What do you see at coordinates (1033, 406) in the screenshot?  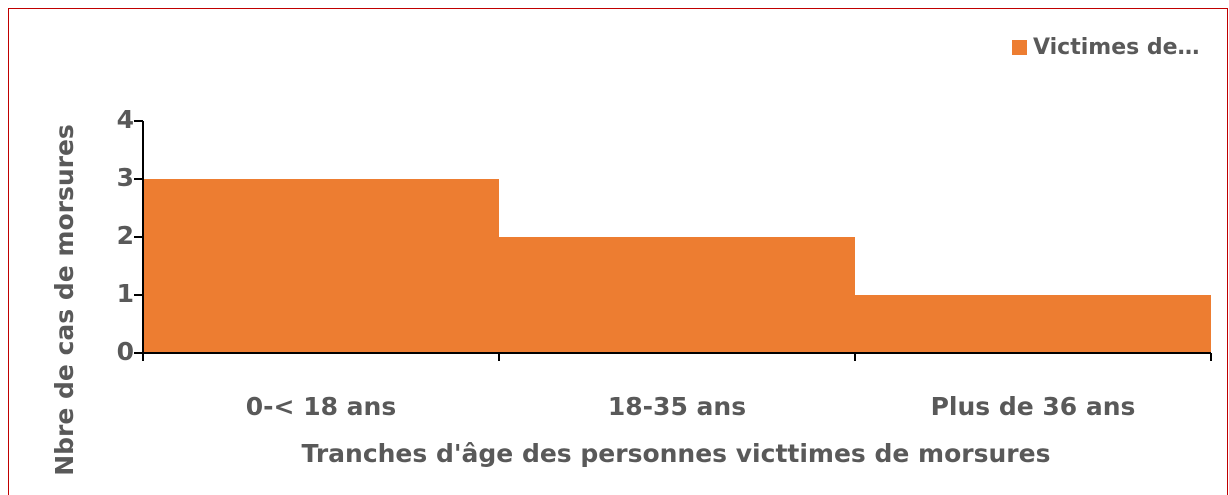 I see `x-tick-label: Plus de 36 ans` at bounding box center [1033, 406].